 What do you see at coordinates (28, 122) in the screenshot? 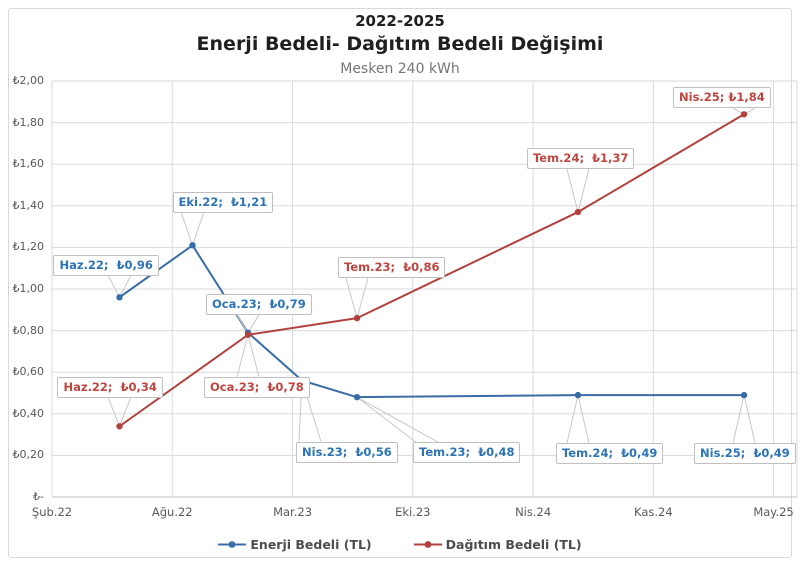
I see `y-axis-tick-label: ₺1,80` at bounding box center [28, 122].